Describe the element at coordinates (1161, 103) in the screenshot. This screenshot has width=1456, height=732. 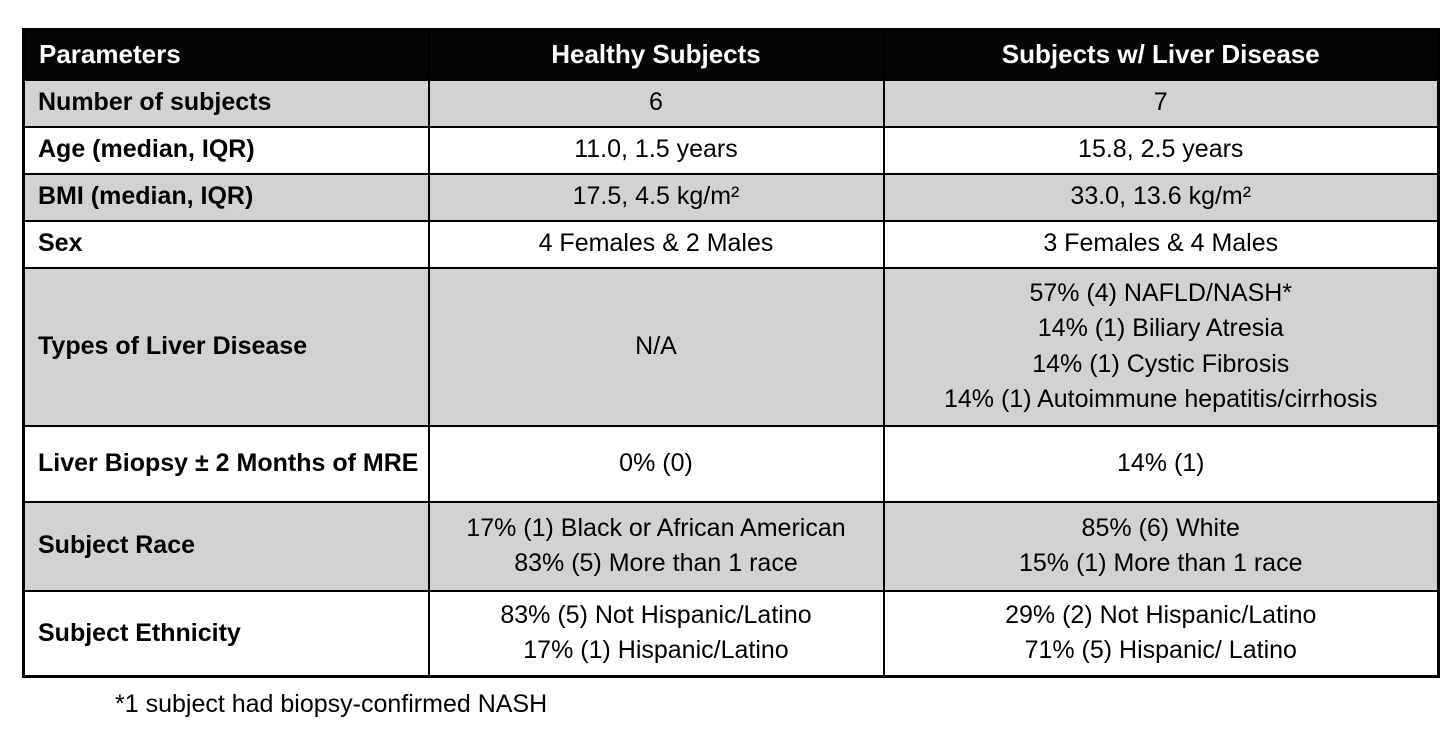
I see `disease-value-cell: 7` at that location.